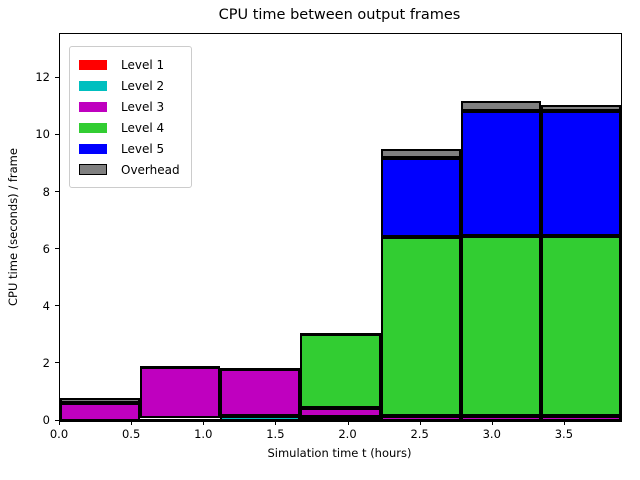  I want to click on bar-segment-level-3-bin4, so click(420, 418).